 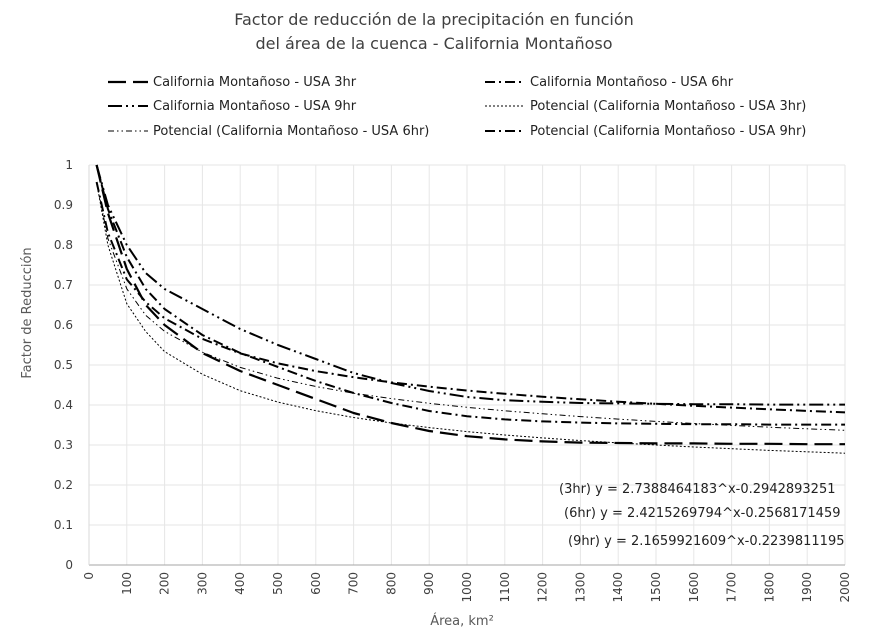 What do you see at coordinates (706, 541) in the screenshot?
I see `equation-label: (9hr) y = 2.1659921609^x-0.2239811195` at bounding box center [706, 541].